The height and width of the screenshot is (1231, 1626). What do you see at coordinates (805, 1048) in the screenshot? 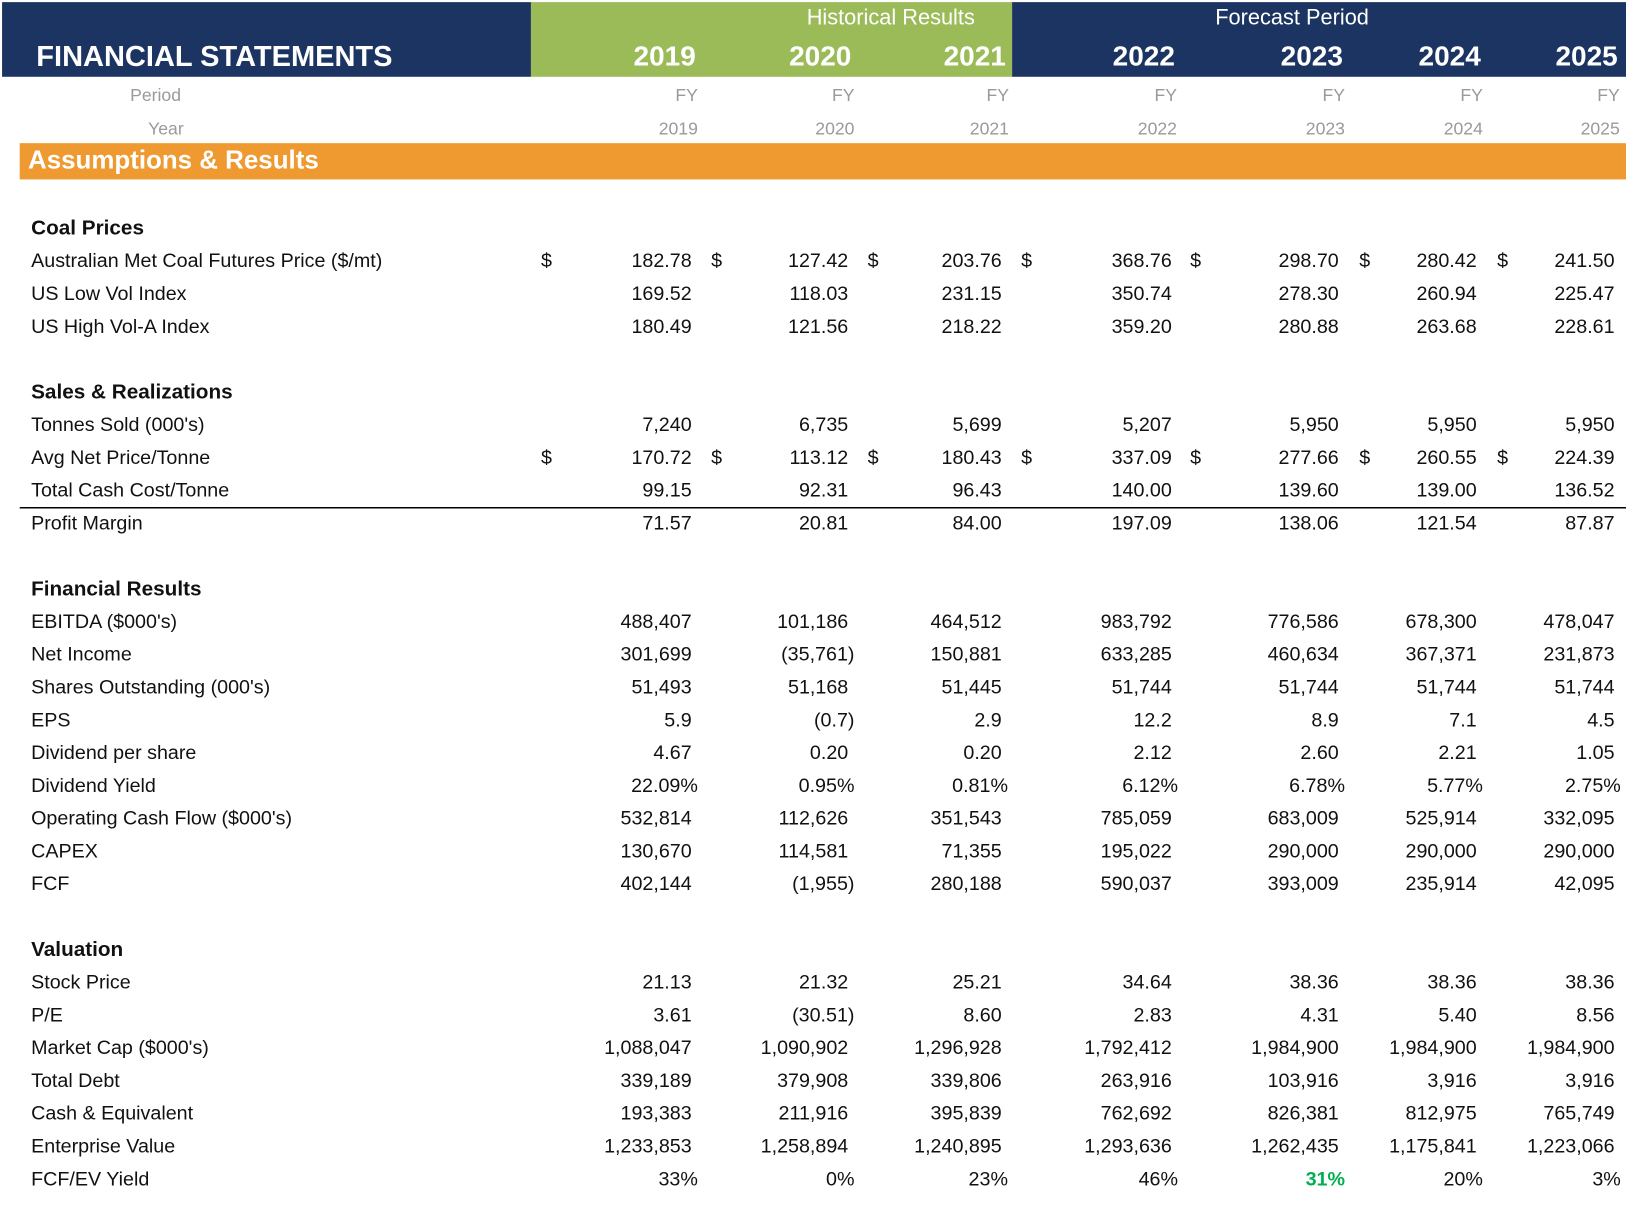
I see `value-cell: 1,090,902` at bounding box center [805, 1048].